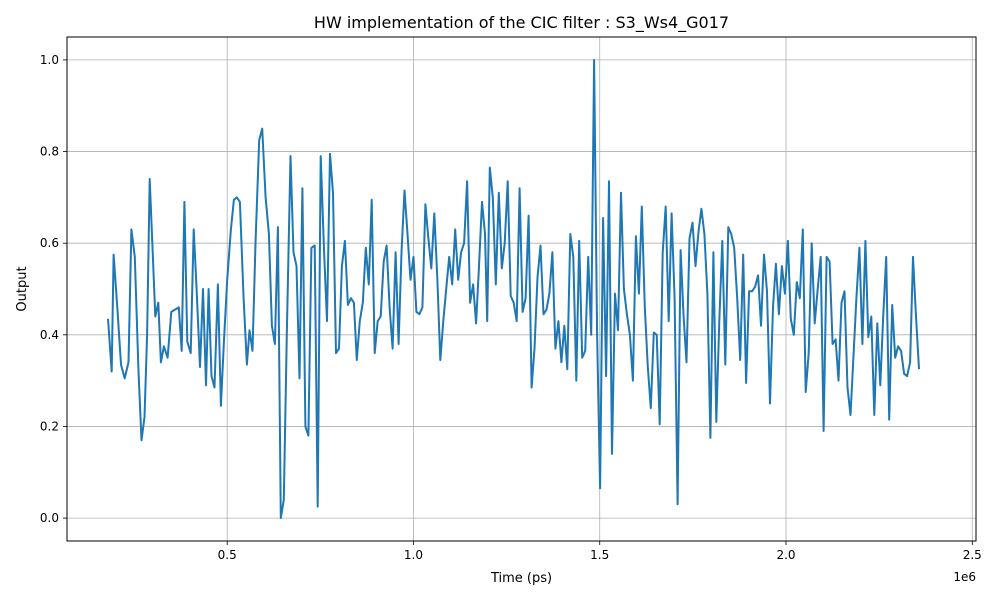  Describe the element at coordinates (599, 555) in the screenshot. I see `x-tick-label: 1.5` at that location.